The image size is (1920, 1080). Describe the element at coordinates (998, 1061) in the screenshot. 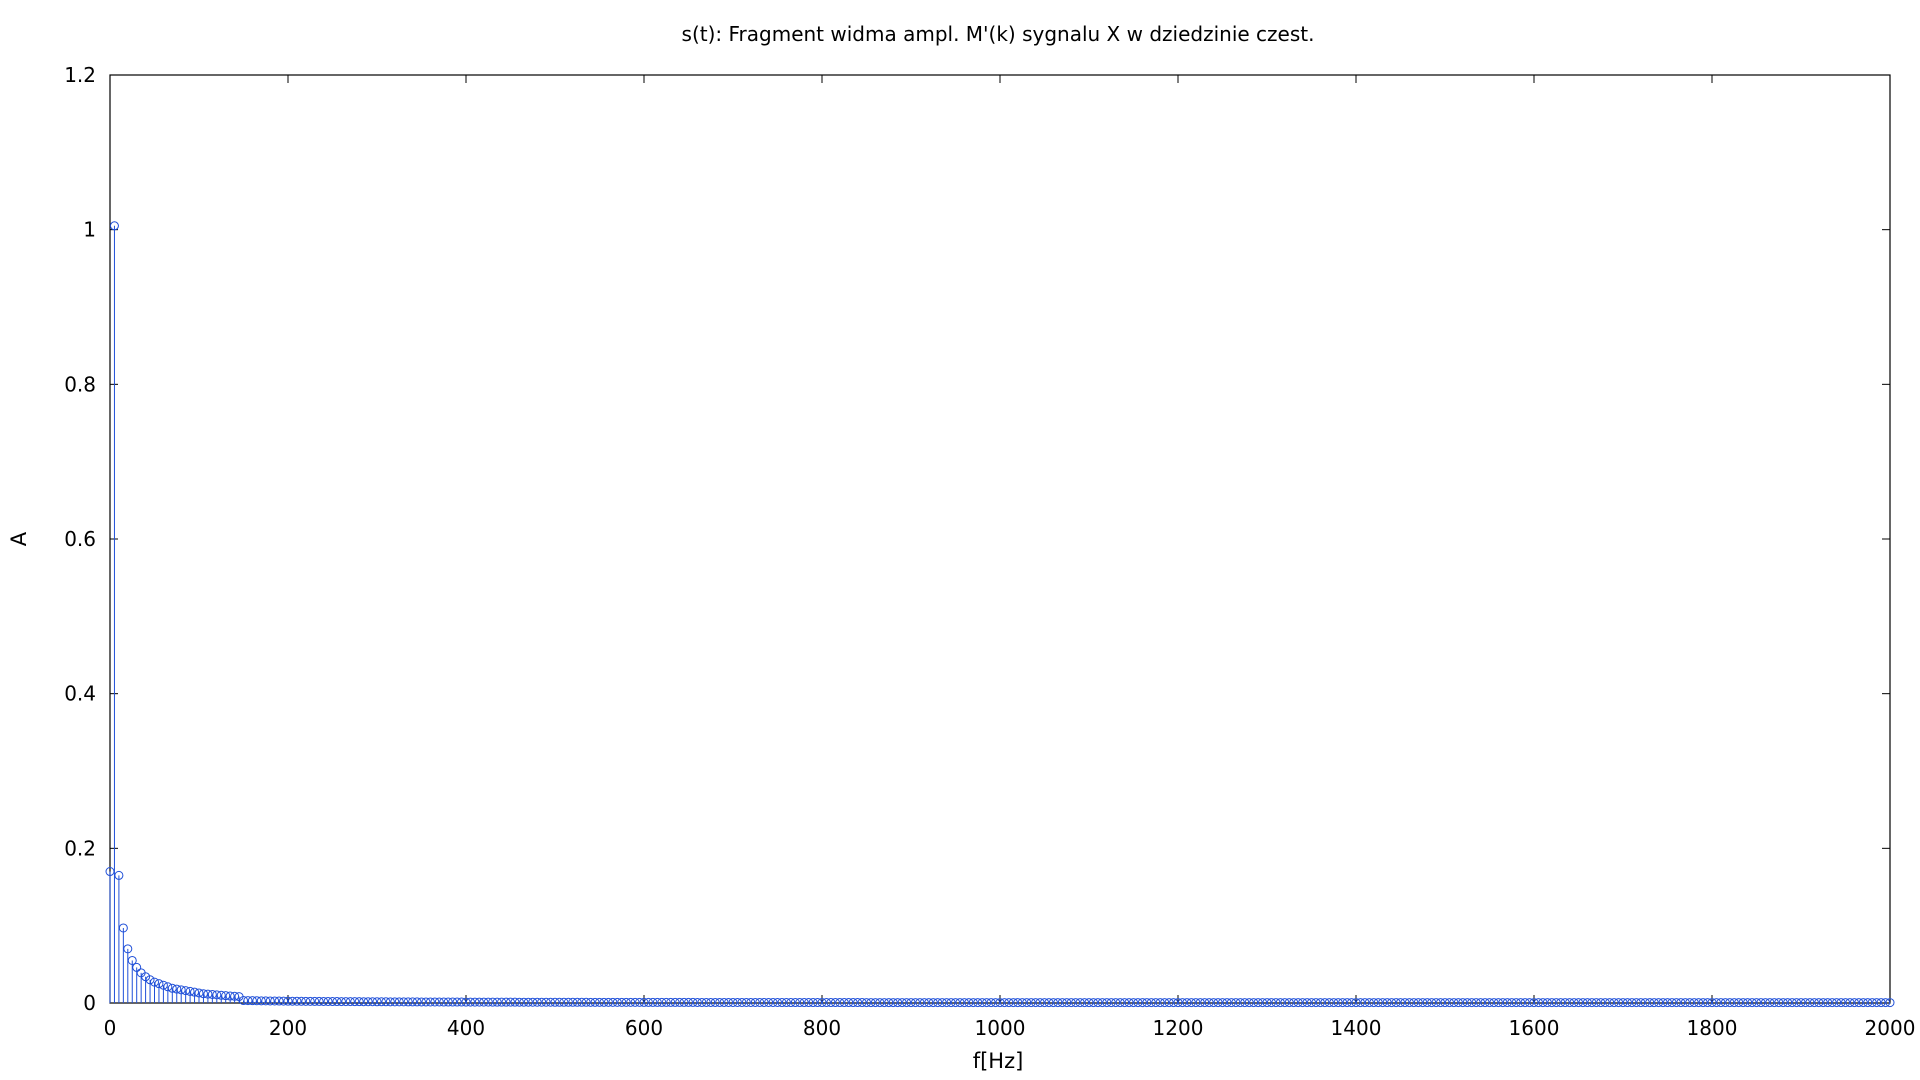

I see `x-axis-label: f[Hz]` at that location.